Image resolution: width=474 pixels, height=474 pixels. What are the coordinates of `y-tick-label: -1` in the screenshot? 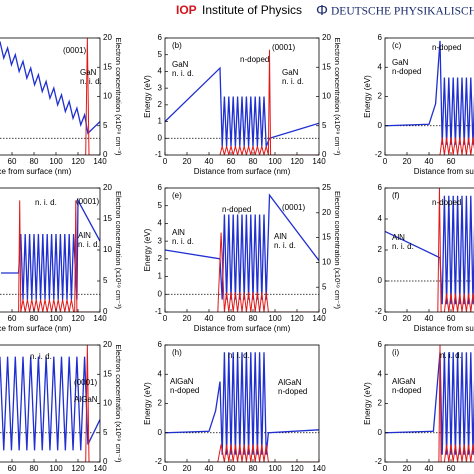 It's located at (159, 311).